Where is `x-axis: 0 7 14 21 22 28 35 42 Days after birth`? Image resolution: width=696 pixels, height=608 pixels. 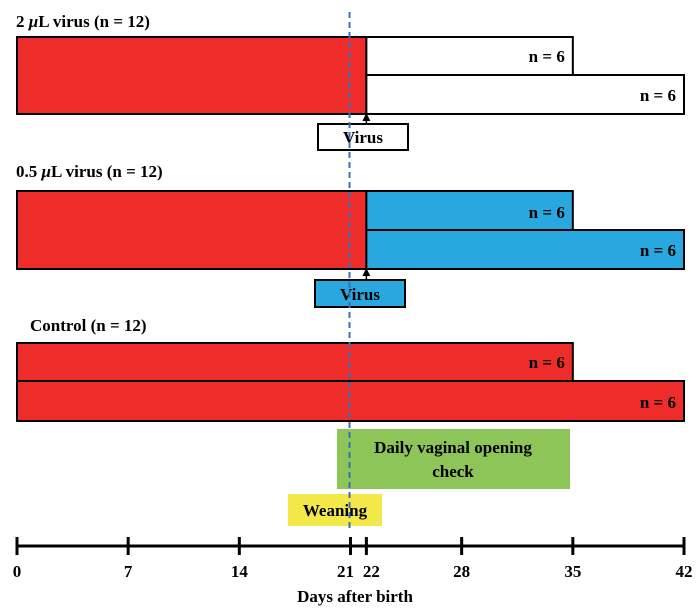 x-axis: 0 7 14 21 22 28 35 42 Days after birth is located at coordinates (353, 571).